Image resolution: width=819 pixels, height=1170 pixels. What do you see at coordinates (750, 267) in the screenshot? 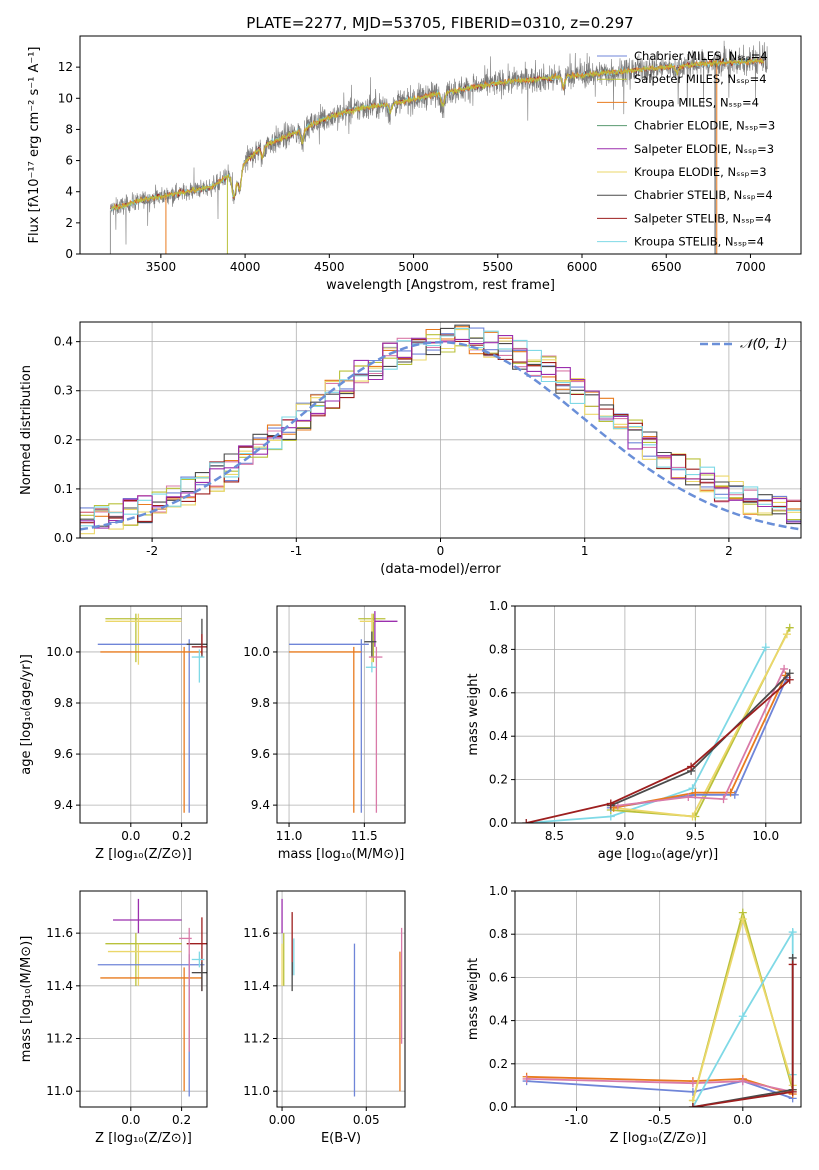
I see `x-tick-label: 7000` at bounding box center [750, 267].